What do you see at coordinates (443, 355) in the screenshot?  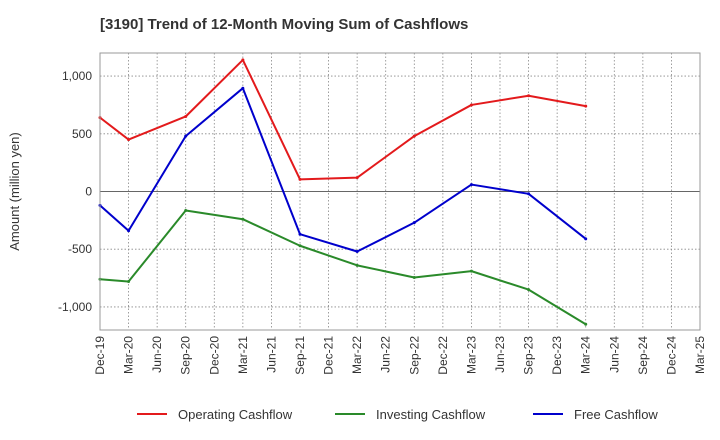 I see `x-tick-label: Dec-22` at bounding box center [443, 355].